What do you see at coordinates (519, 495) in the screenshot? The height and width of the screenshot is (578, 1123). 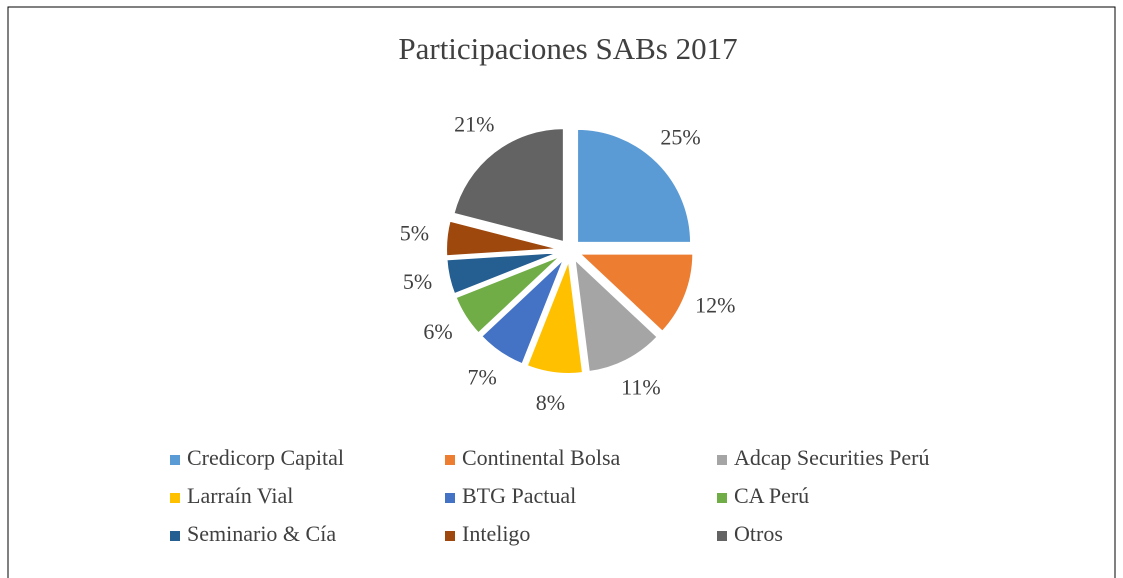 I see `legend-label: BTG Pactual` at bounding box center [519, 495].